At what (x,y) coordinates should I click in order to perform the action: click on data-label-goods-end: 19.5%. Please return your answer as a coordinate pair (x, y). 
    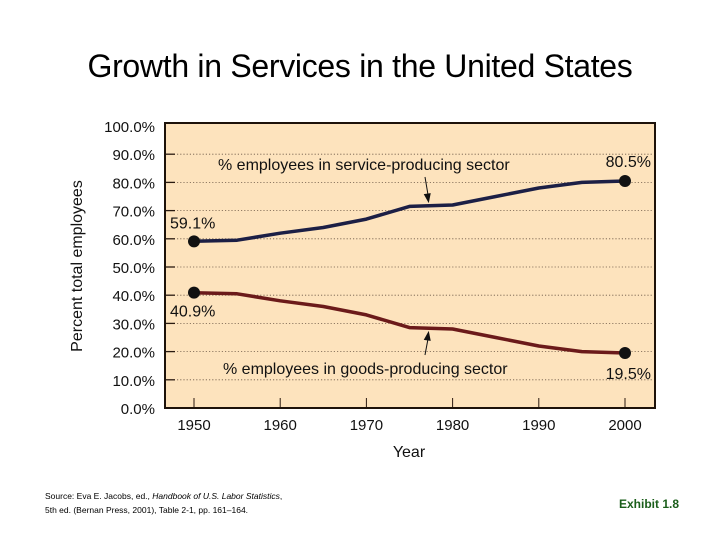
    Looking at the image, I should click on (628, 374).